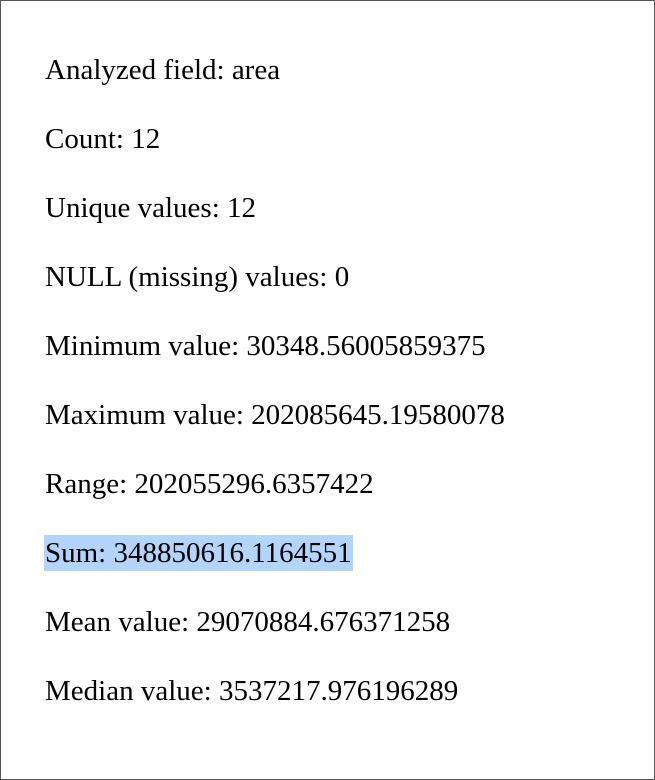  I want to click on stat-unique-values: Unique values: 12, so click(275, 222).